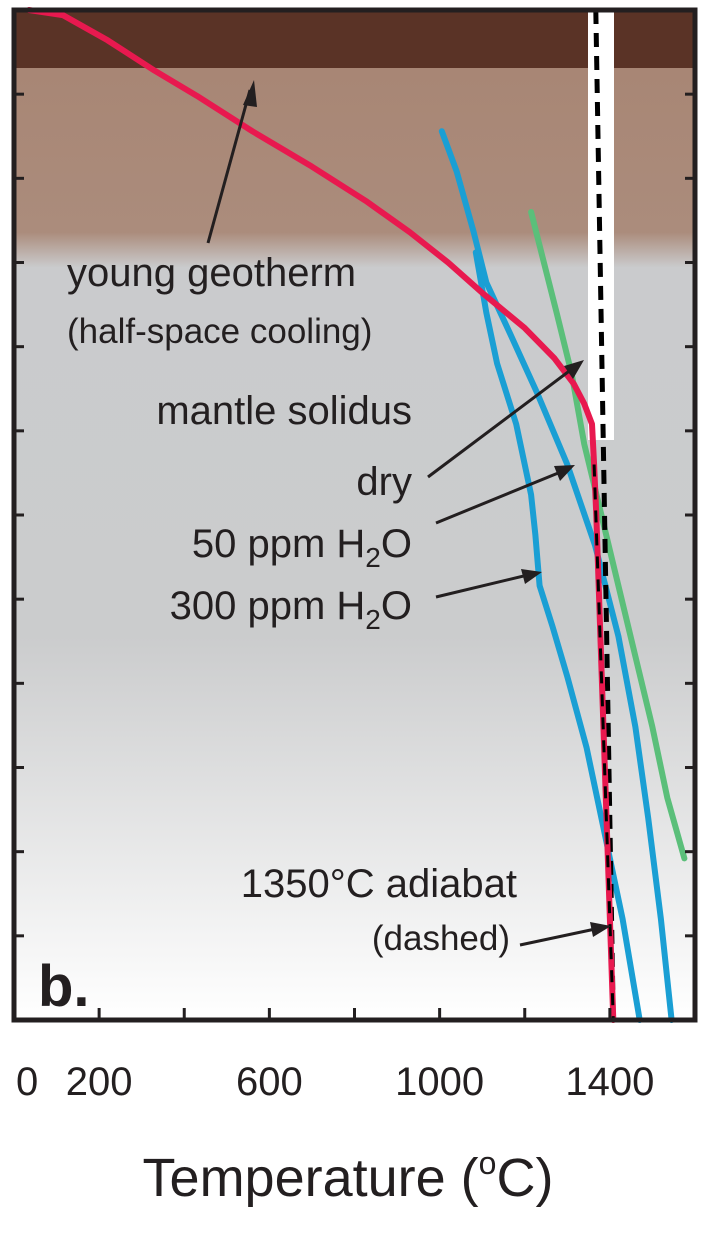 This screenshot has width=702, height=1238. Describe the element at coordinates (484, 585) in the screenshot. I see `arrow-300ppm` at that location.